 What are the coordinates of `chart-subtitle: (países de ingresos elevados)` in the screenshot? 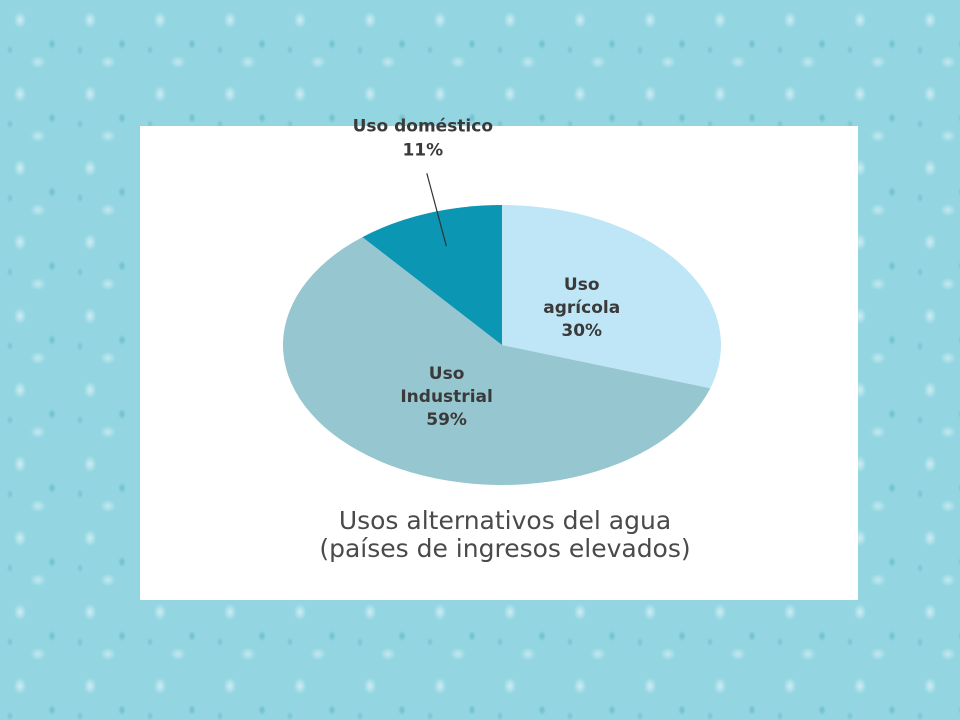 It's located at (504, 548).